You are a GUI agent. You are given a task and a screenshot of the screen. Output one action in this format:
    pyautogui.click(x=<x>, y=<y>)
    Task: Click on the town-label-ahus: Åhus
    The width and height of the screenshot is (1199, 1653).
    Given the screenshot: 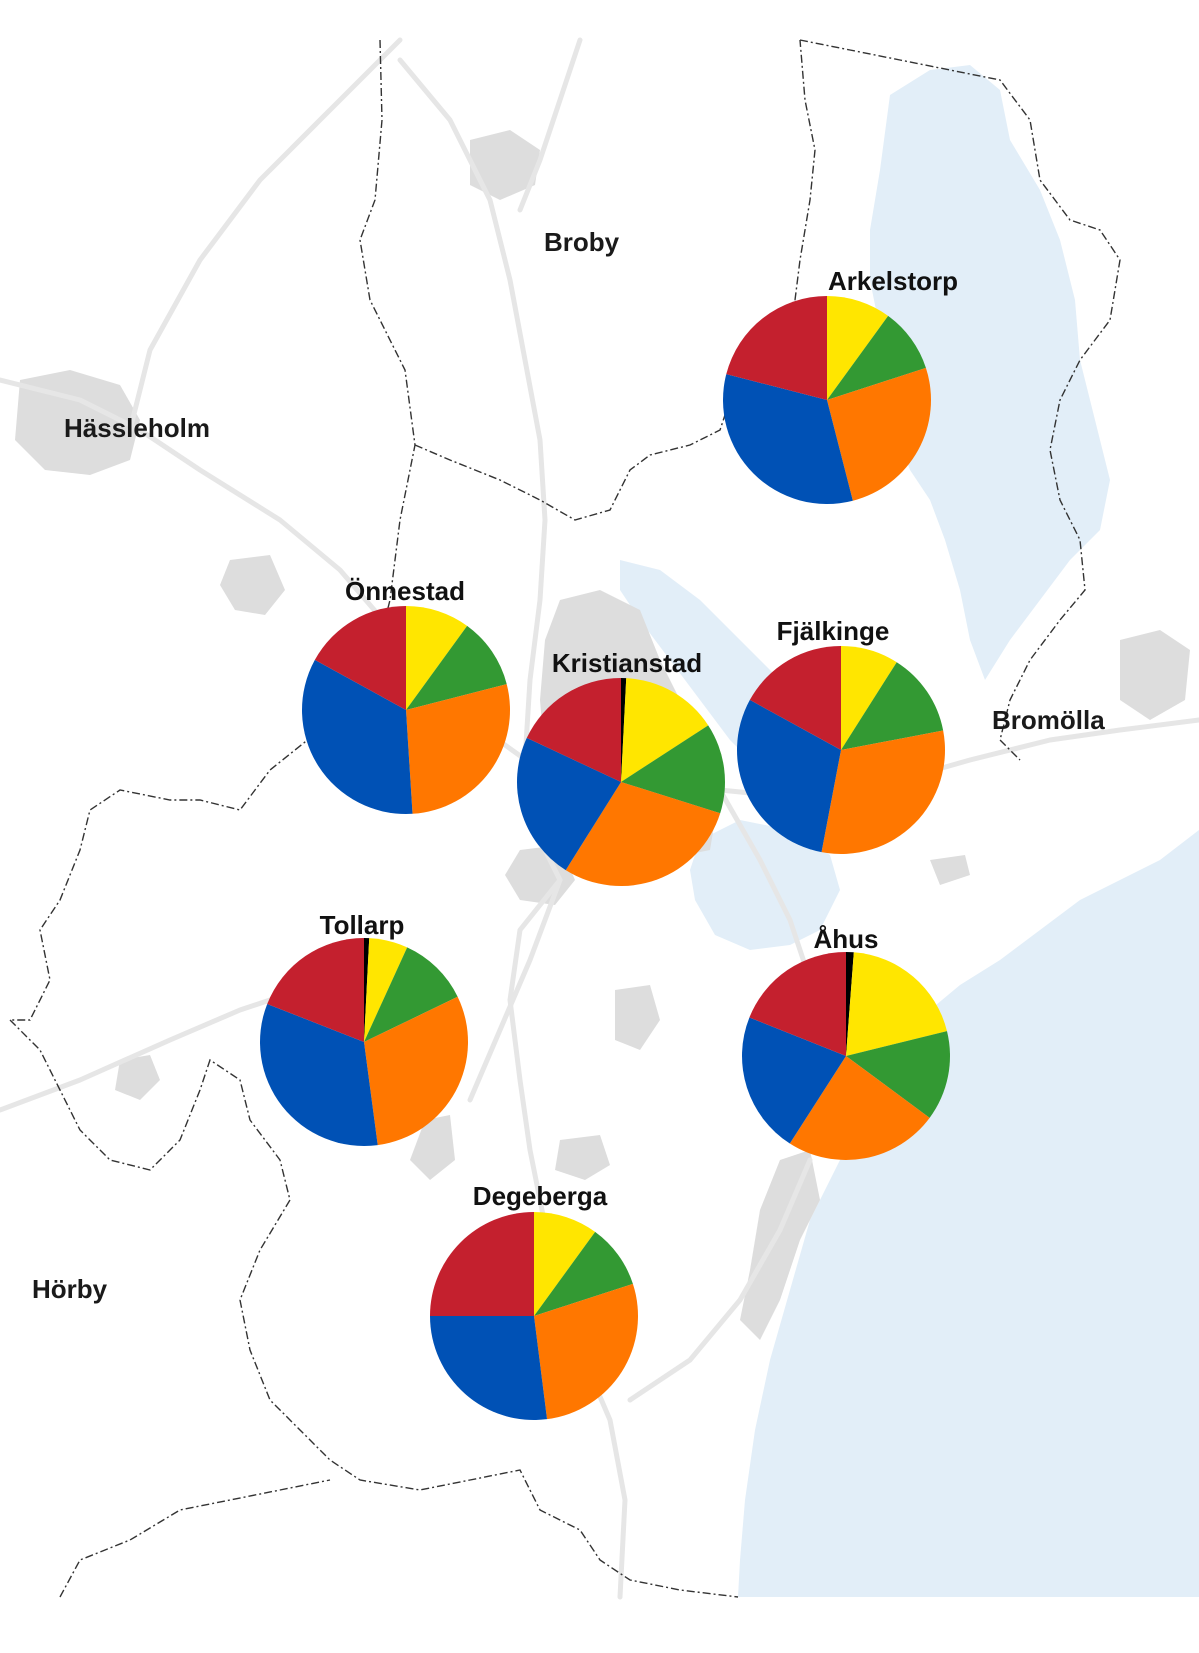 What is the action you would take?
    pyautogui.click(x=846, y=939)
    